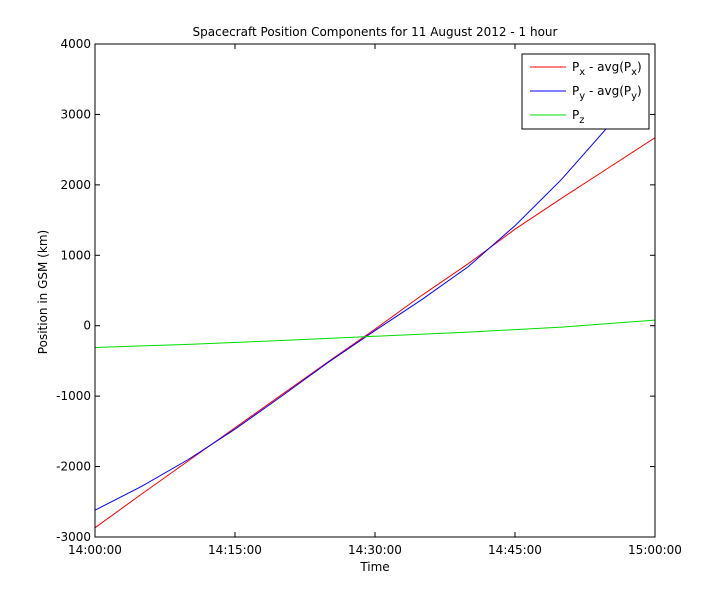 The image size is (725, 605). I want to click on y-axis-label: Position in GSM (km), so click(43, 292).